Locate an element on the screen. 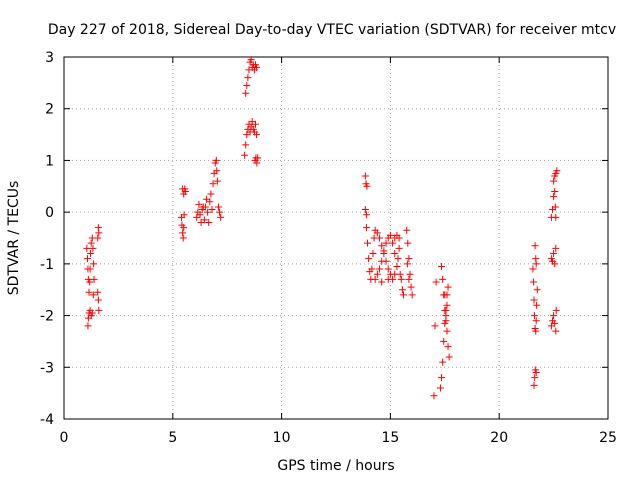  series-arc-7a is located at coordinates (535, 377).